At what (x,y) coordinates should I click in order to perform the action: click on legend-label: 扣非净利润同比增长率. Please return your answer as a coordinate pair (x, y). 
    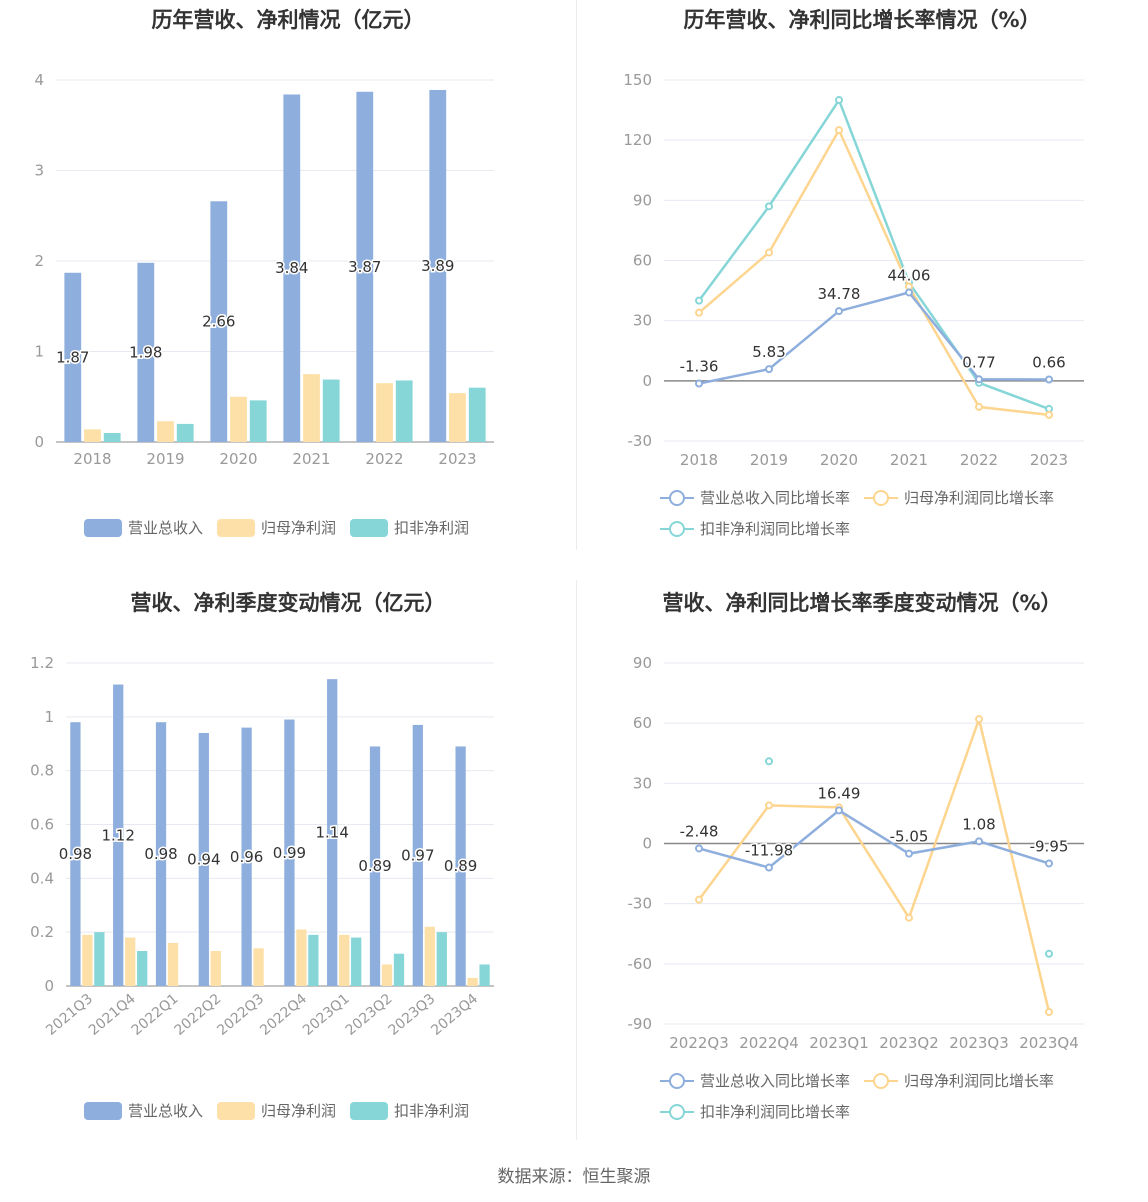
    Looking at the image, I should click on (775, 1112).